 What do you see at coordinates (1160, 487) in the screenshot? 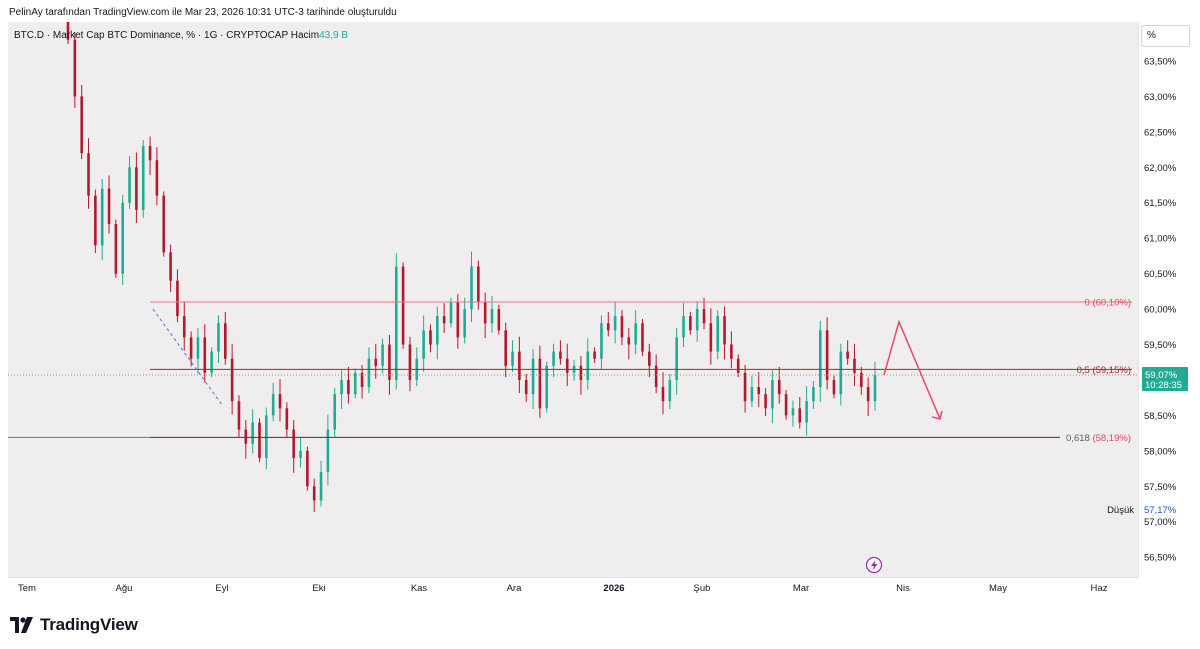
I see `y-tick-label: 57,50%` at bounding box center [1160, 487].